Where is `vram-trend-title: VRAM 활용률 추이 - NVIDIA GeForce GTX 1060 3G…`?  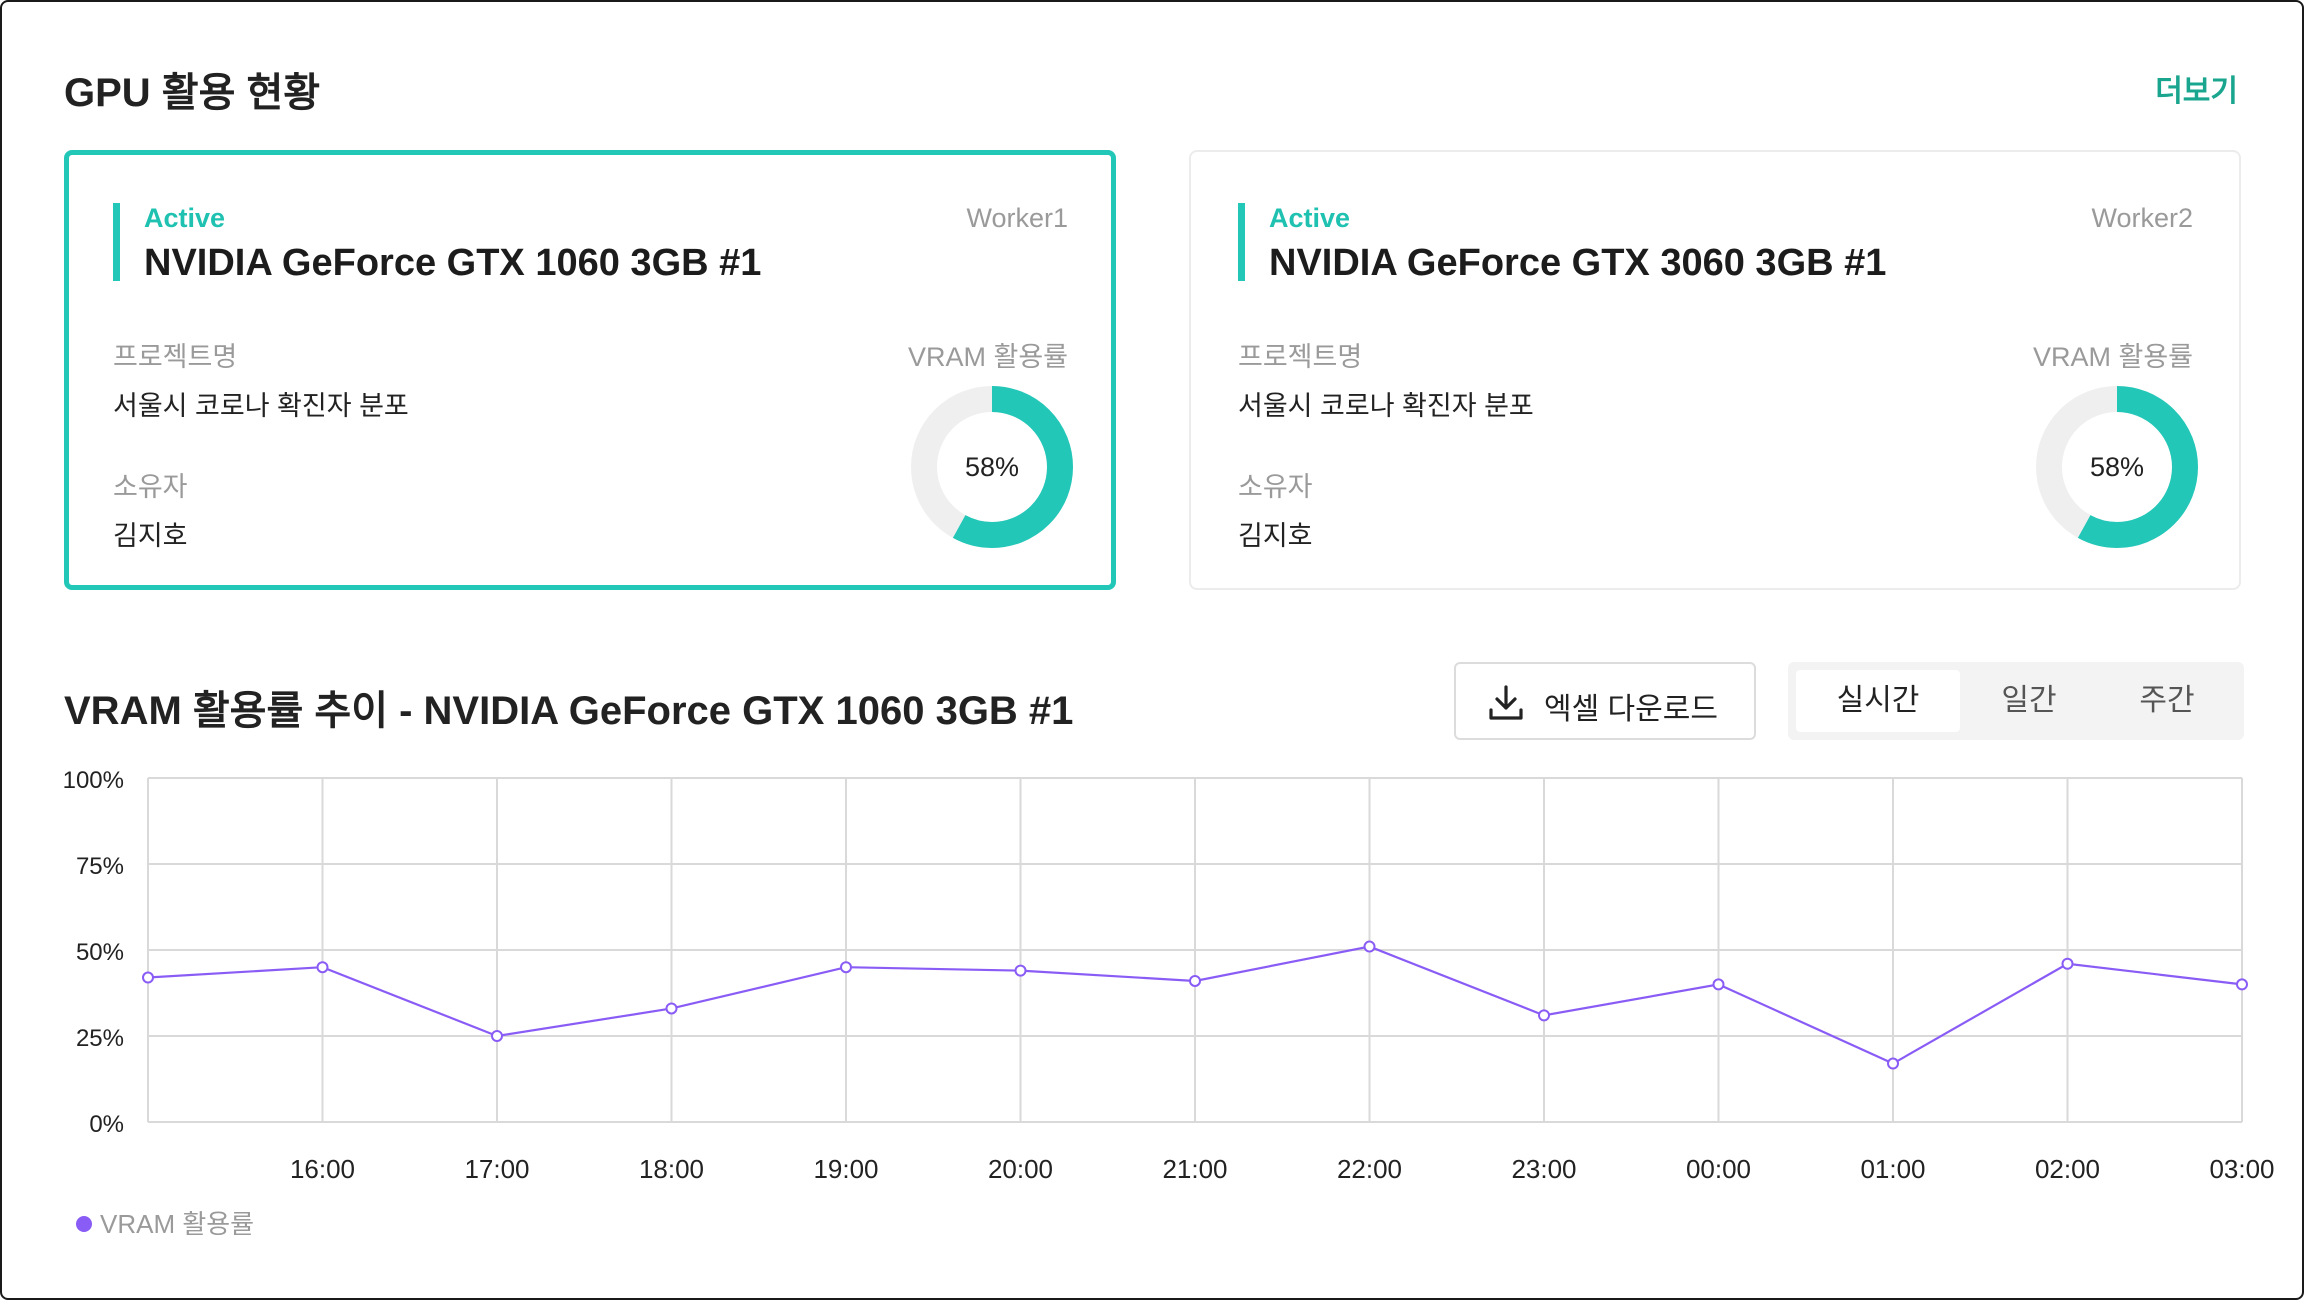
vram-trend-title: VRAM 활용률 추이 - NVIDIA GeForce GTX 1060 3G… is located at coordinates (569, 711).